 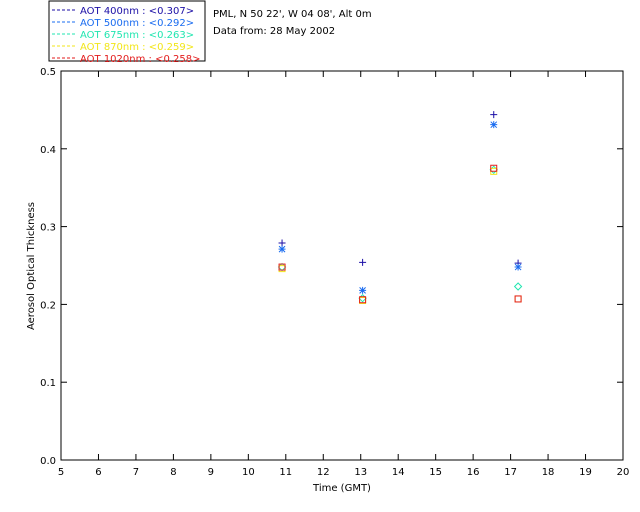 I want to click on data-point-s2-p0, so click(x=282, y=267).